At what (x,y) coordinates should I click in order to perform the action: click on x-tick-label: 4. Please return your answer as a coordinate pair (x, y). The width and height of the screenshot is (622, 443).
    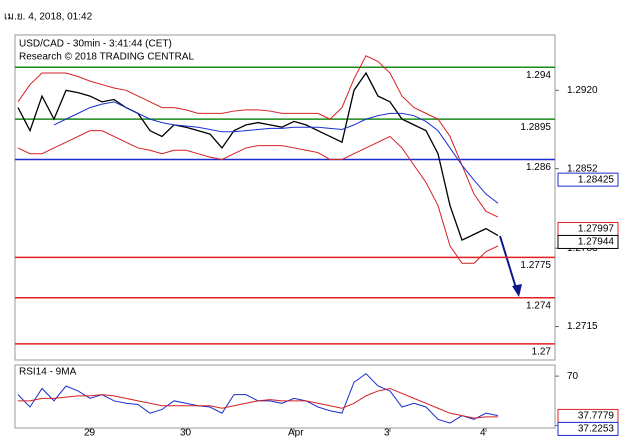
    Looking at the image, I should click on (483, 433).